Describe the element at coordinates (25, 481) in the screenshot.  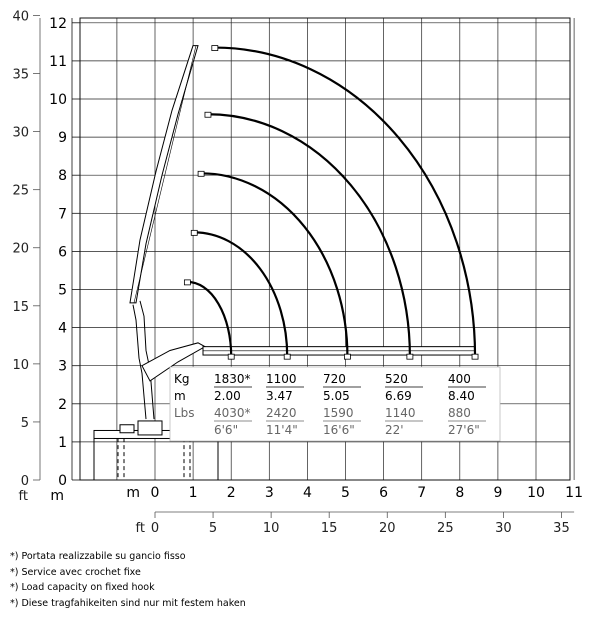
I see `ft-tick-label: 0` at that location.